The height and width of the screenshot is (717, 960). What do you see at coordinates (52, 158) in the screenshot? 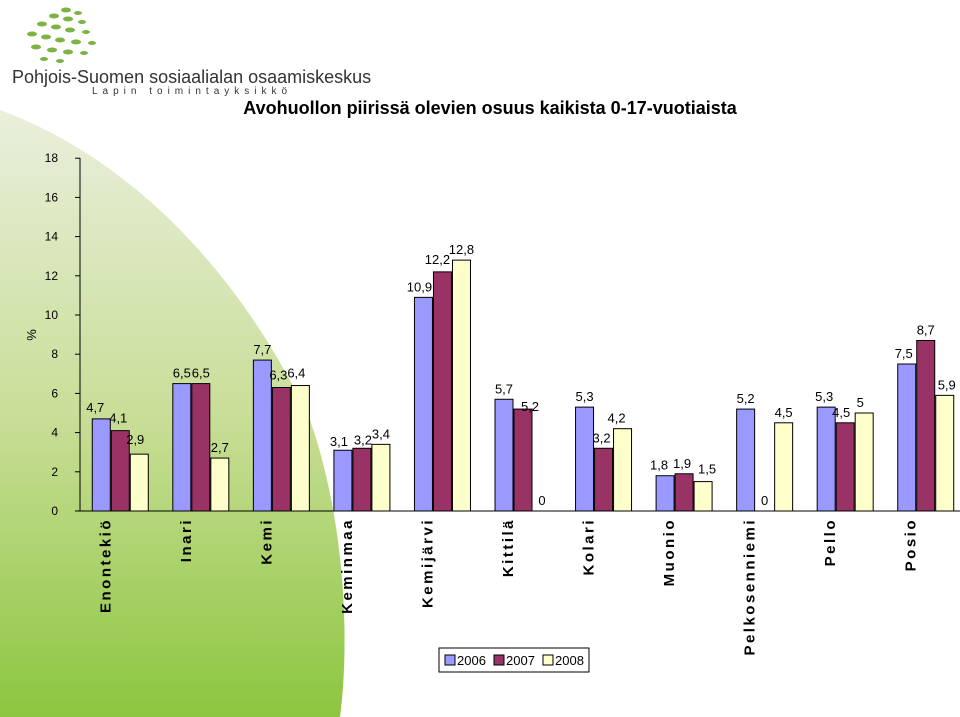
I see `y-tick-label: 18` at bounding box center [52, 158].